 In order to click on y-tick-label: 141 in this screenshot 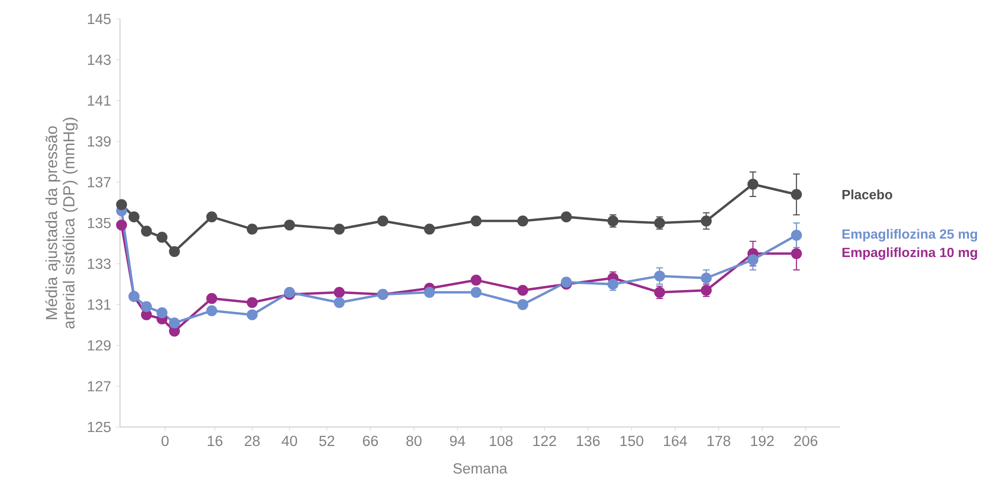, I will do `click(99, 101)`.